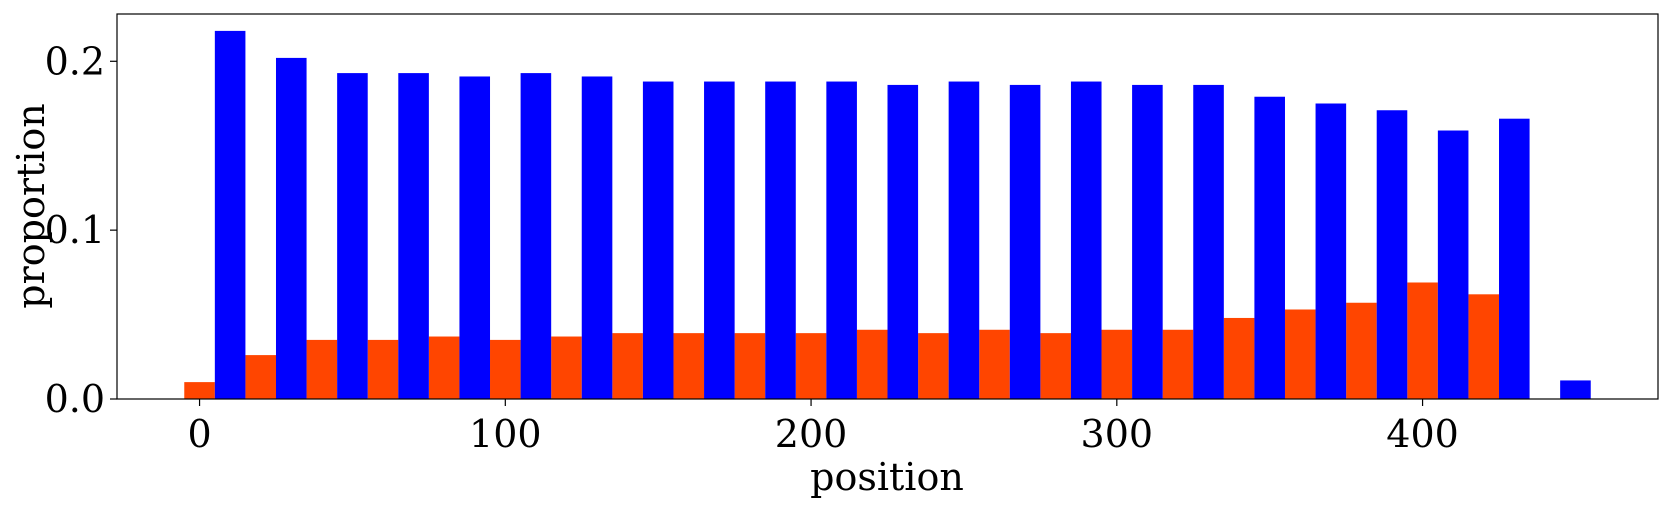 This screenshot has width=1680, height=507. I want to click on x-axis-ticks: 0 100 200 300 400, so click(823, 427).